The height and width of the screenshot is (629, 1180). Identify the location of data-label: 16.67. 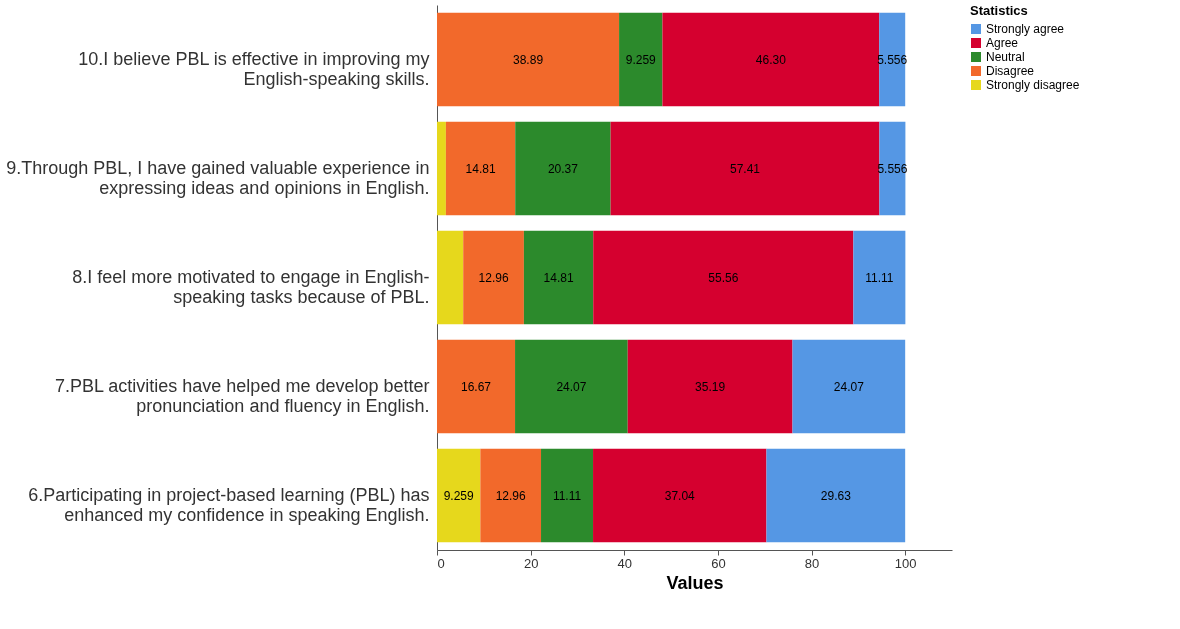
(476, 386).